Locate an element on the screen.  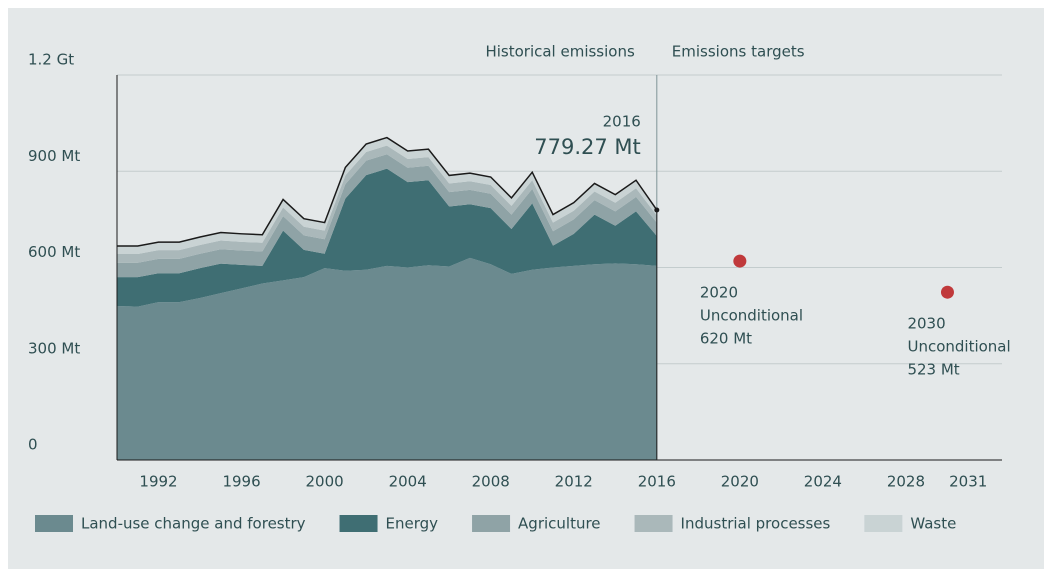
x-tick-label: 2016 is located at coordinates (657, 482).